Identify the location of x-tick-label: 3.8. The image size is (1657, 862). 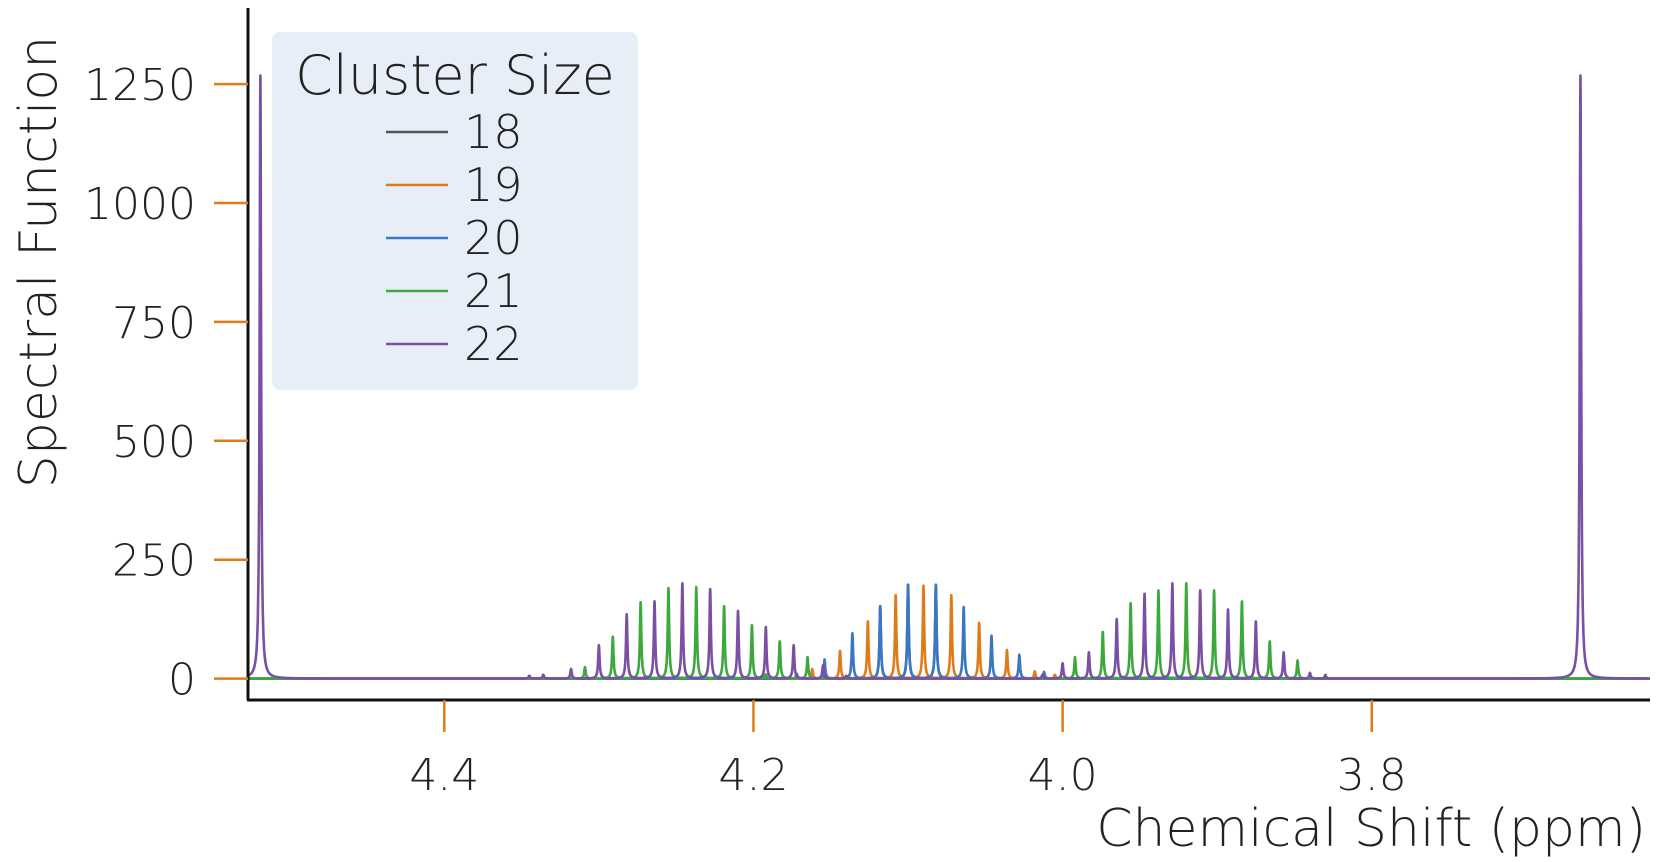
(1372, 775).